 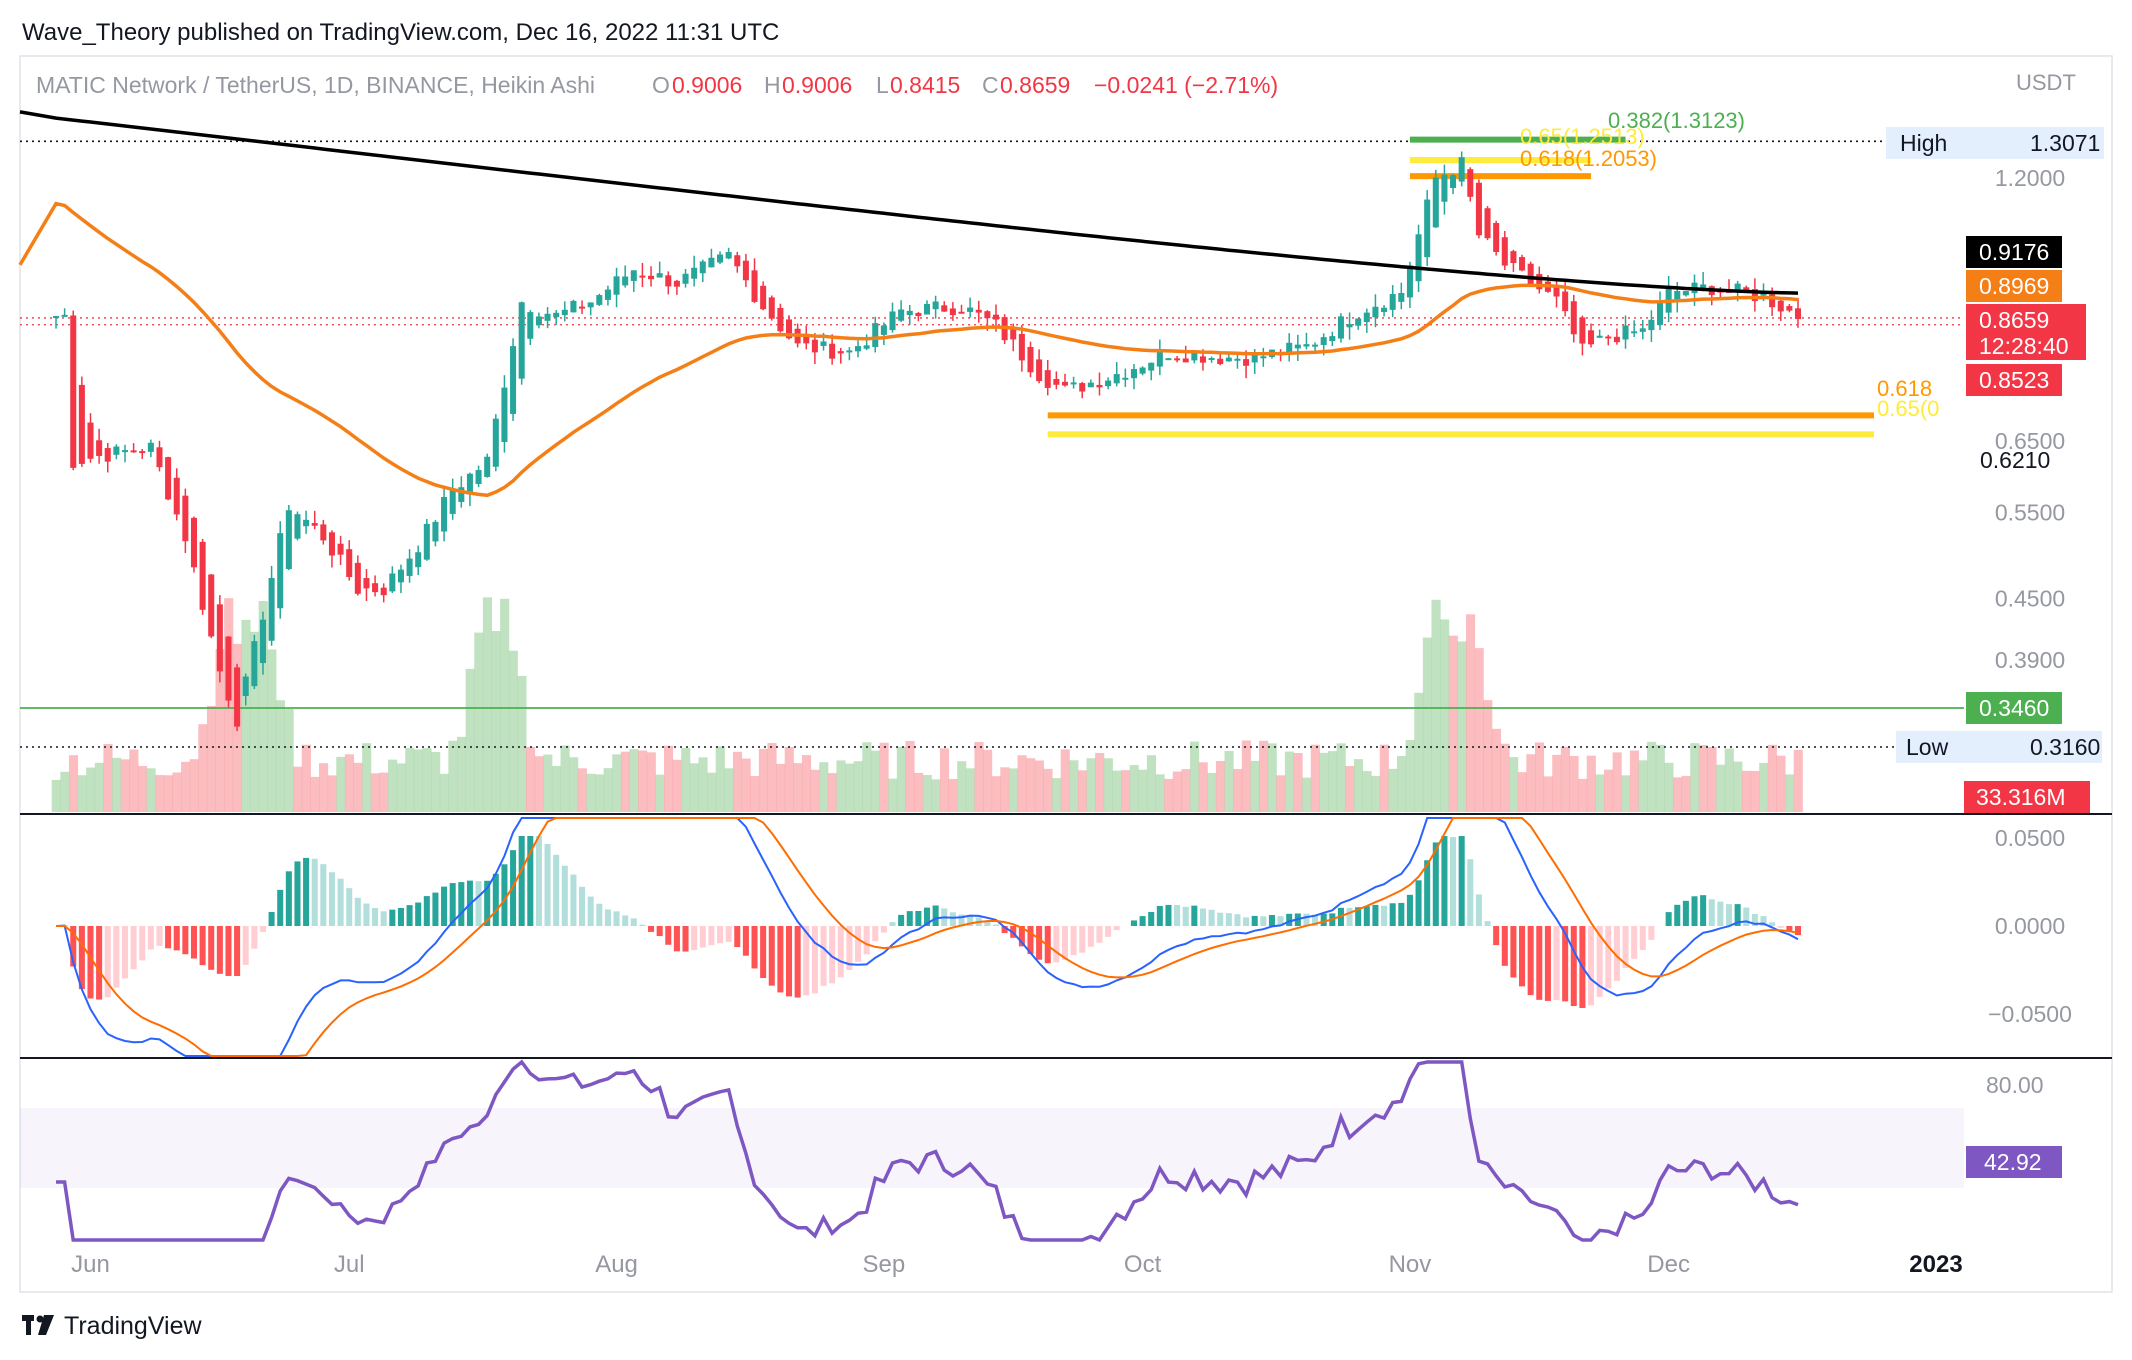 I want to click on close-label: C, so click(x=990, y=85).